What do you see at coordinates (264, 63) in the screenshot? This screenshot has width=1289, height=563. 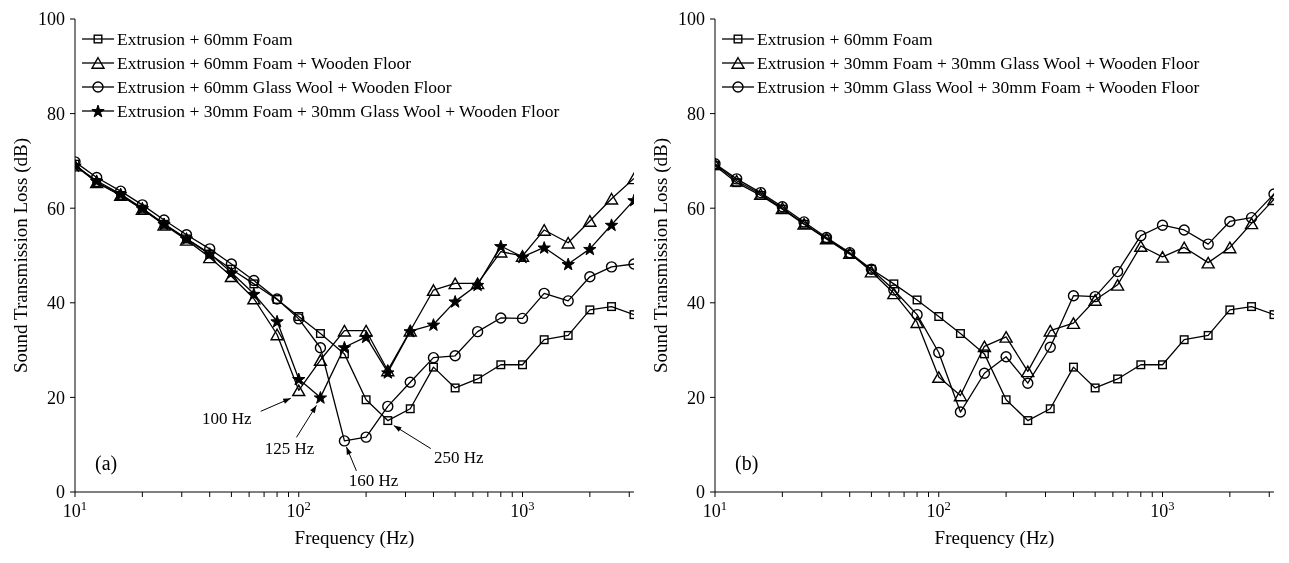 I see `legend-label: Extrusion + 60mm Foam + Wooden Floor` at bounding box center [264, 63].